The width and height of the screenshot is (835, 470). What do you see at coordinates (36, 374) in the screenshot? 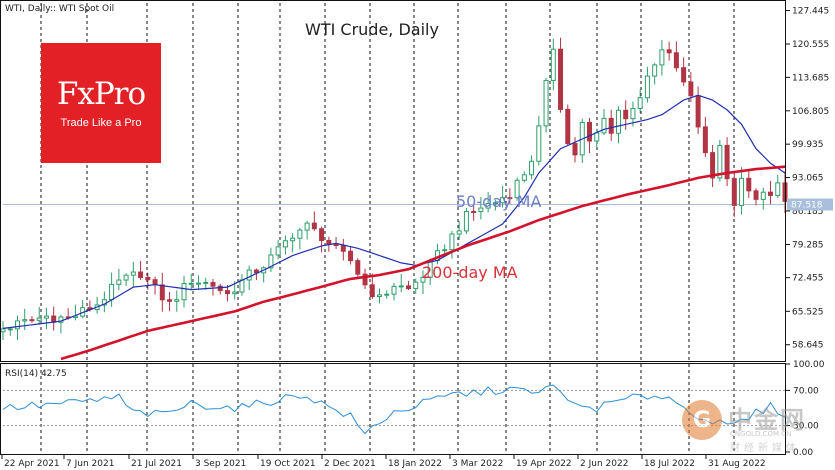
I see `rsi-label: RSI(14) 42.75` at bounding box center [36, 374].